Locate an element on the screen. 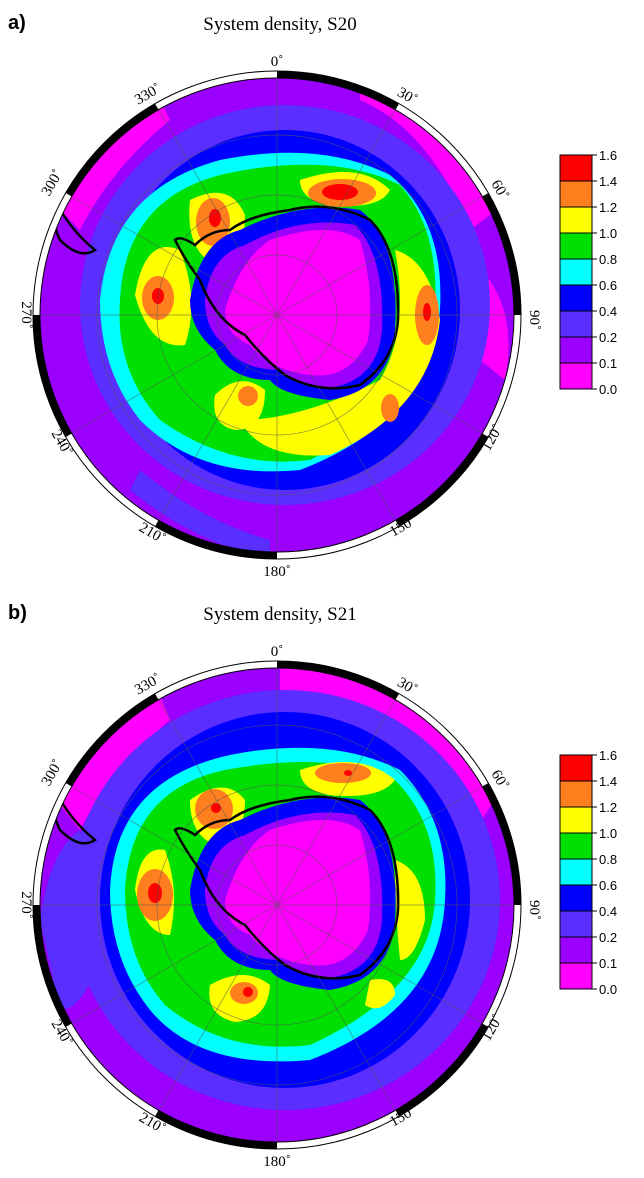 Image resolution: width=644 pixels, height=1178 pixels. panel-title: System density, S21 is located at coordinates (280, 614).